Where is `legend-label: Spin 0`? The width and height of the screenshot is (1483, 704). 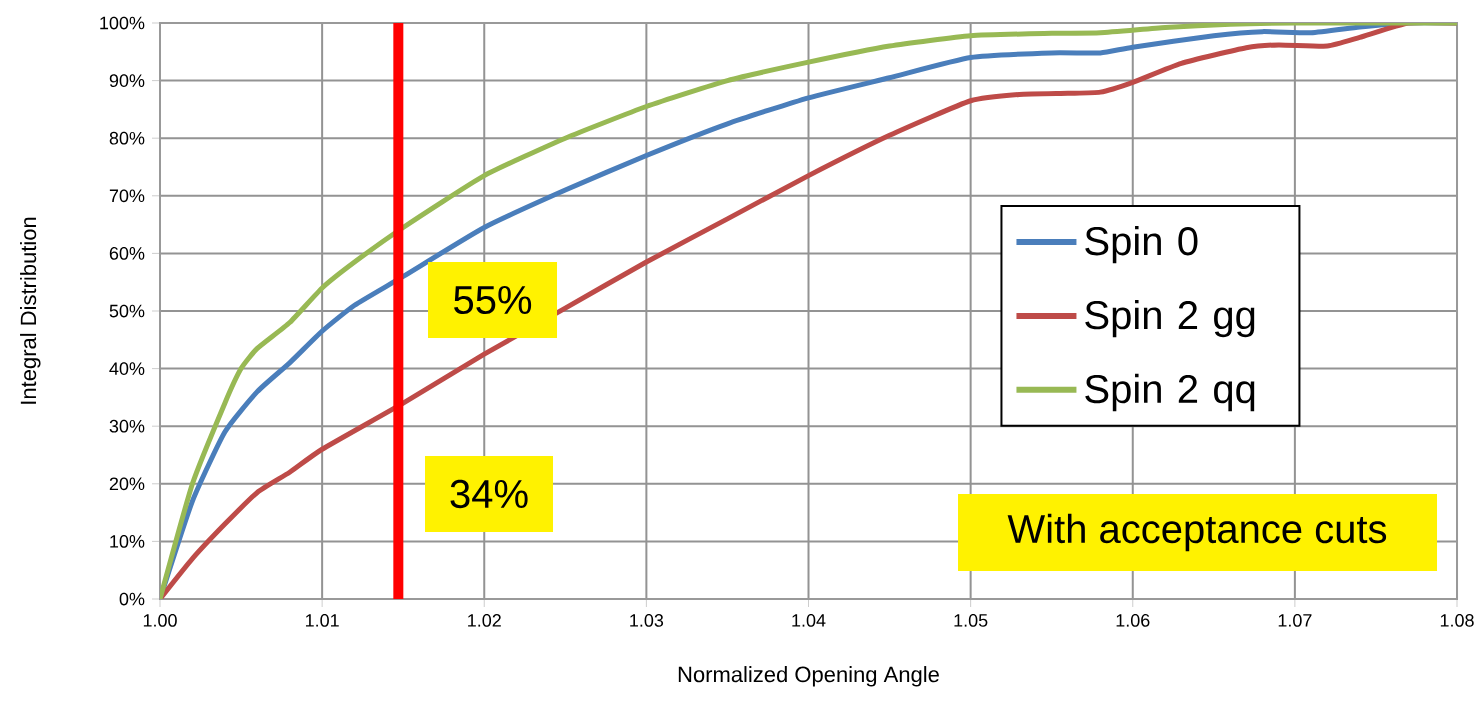
legend-label: Spin 0 is located at coordinates (1141, 244).